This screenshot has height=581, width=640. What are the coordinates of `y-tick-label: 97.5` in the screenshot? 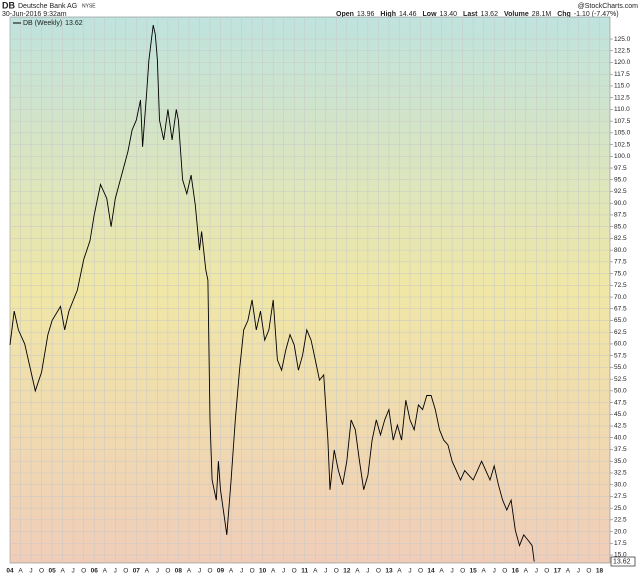 It's located at (620, 168).